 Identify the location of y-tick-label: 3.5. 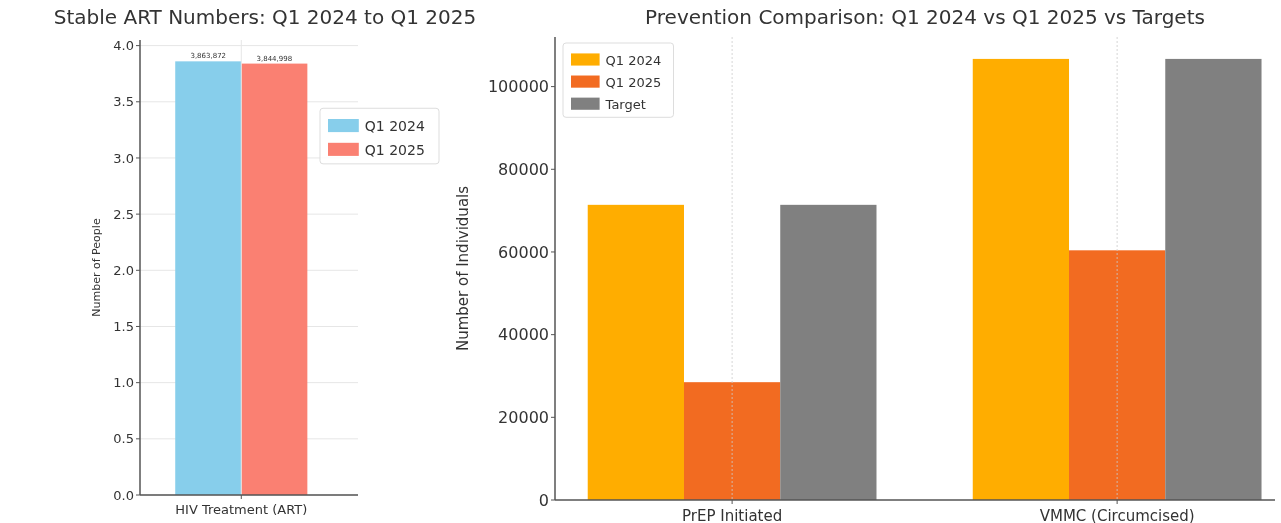
(123, 102).